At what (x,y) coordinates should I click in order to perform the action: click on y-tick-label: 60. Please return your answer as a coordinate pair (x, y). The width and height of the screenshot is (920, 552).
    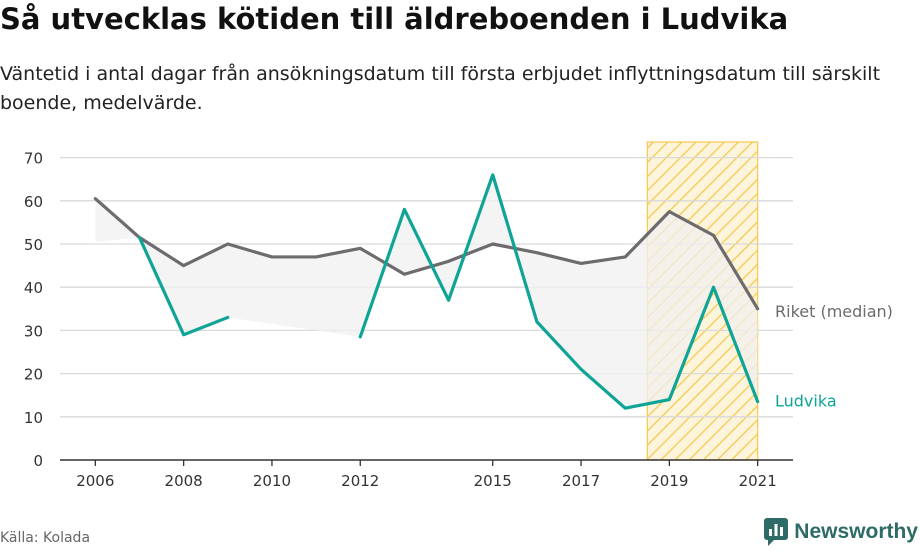
    Looking at the image, I should click on (33, 202).